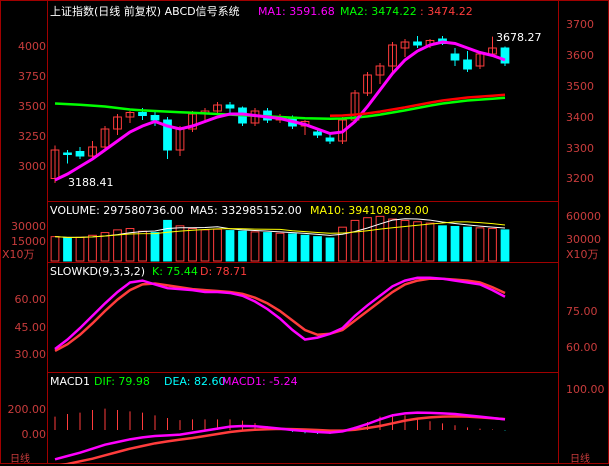 The image size is (609, 466). Describe the element at coordinates (20, 459) in the screenshot. I see `period-label-left: 日线` at that location.